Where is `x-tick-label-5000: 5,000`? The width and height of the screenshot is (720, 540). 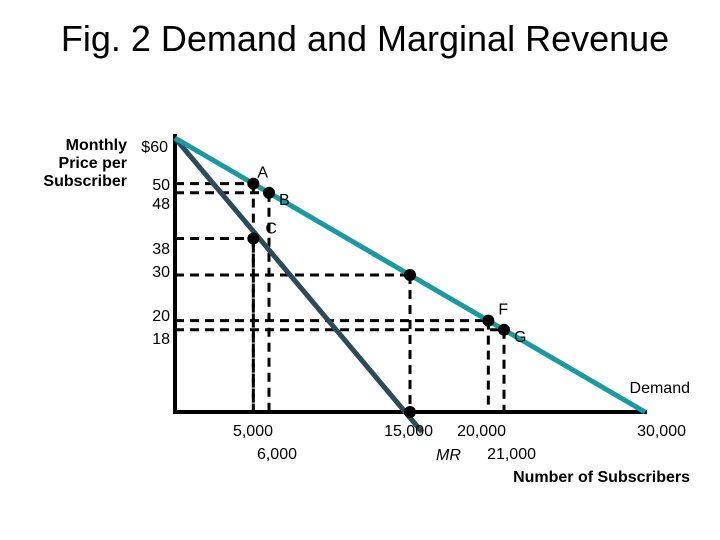 x-tick-label-5000: 5,000 is located at coordinates (253, 431).